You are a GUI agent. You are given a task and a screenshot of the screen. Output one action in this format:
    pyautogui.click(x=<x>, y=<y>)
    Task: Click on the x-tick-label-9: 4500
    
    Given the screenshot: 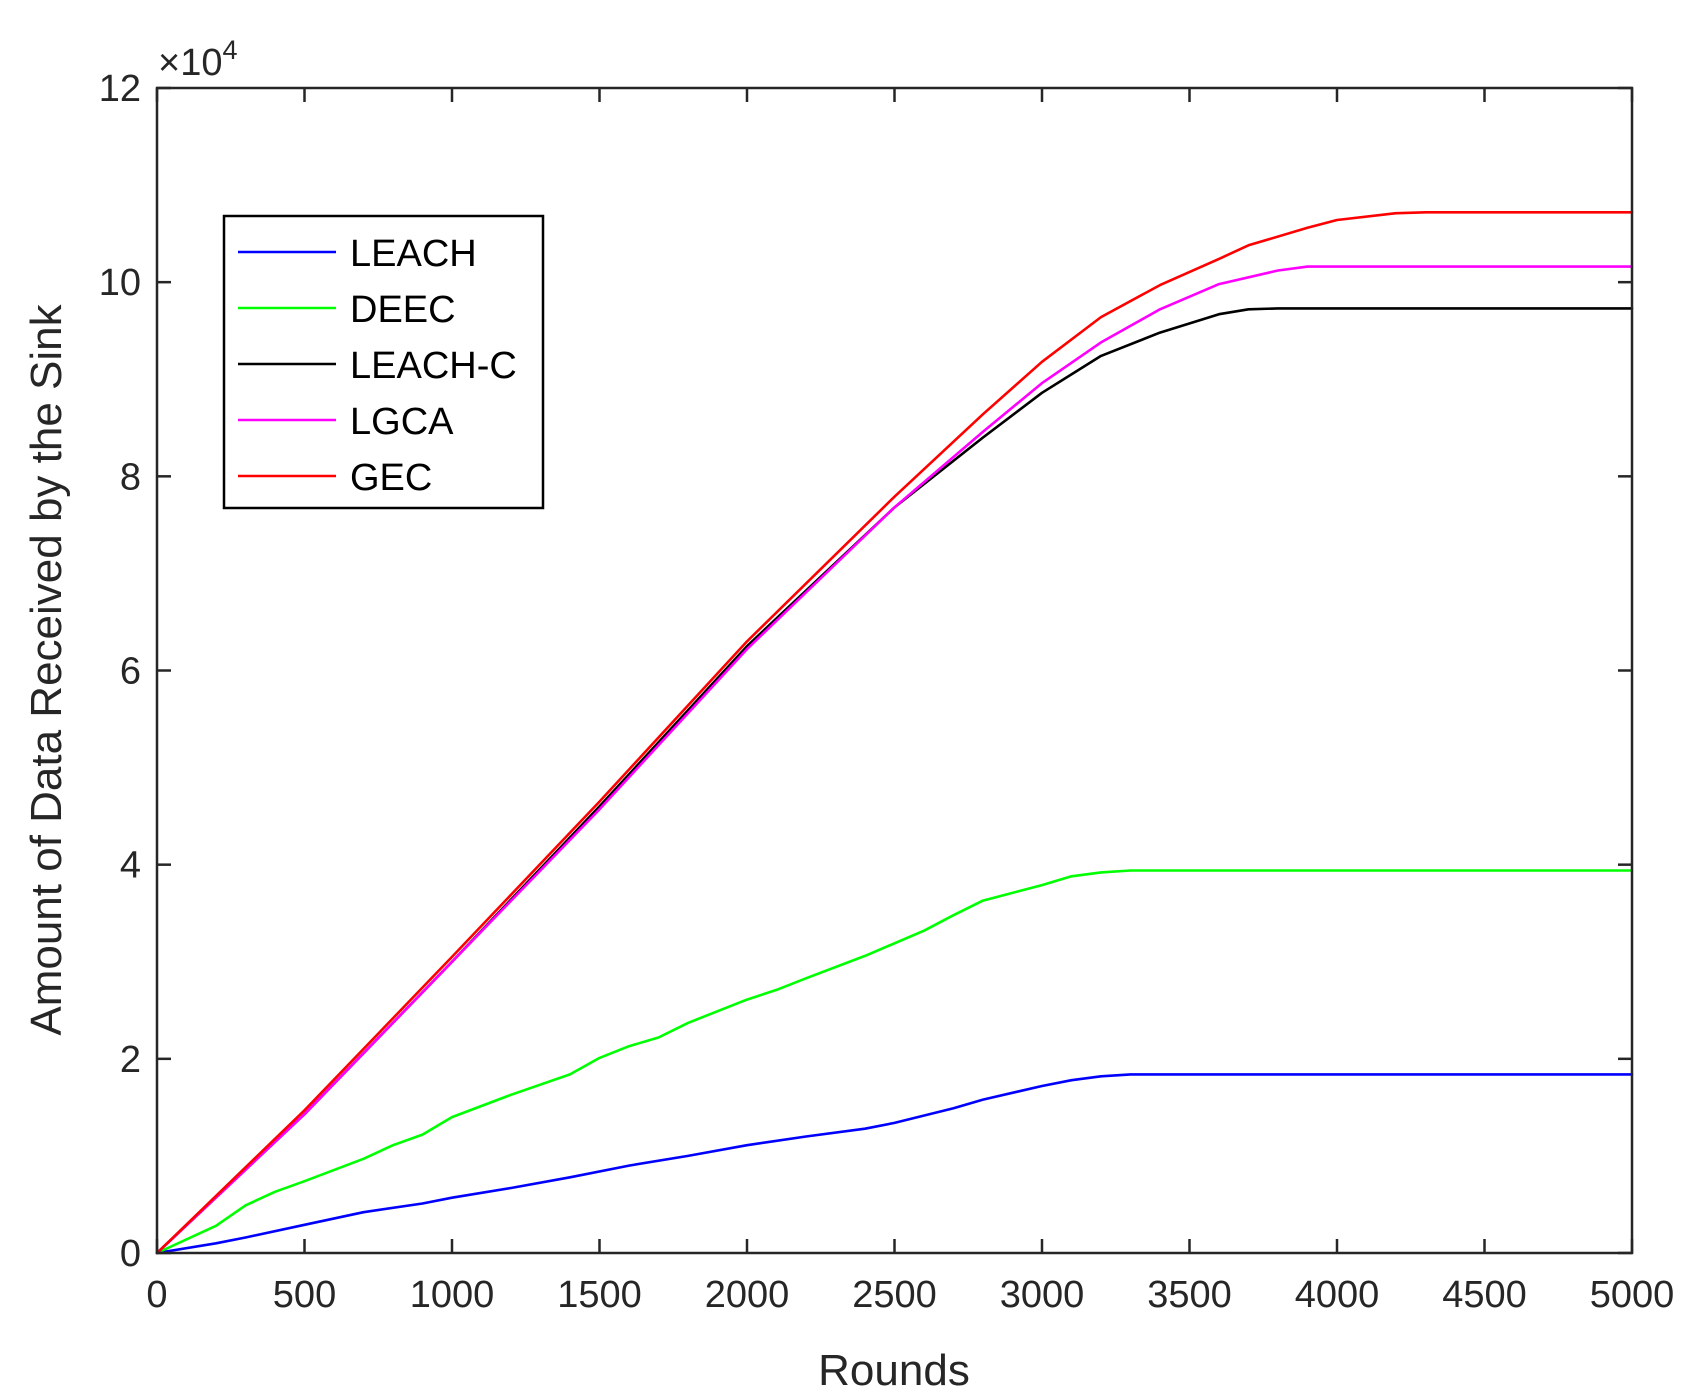 What is the action you would take?
    pyautogui.click(x=1484, y=1295)
    